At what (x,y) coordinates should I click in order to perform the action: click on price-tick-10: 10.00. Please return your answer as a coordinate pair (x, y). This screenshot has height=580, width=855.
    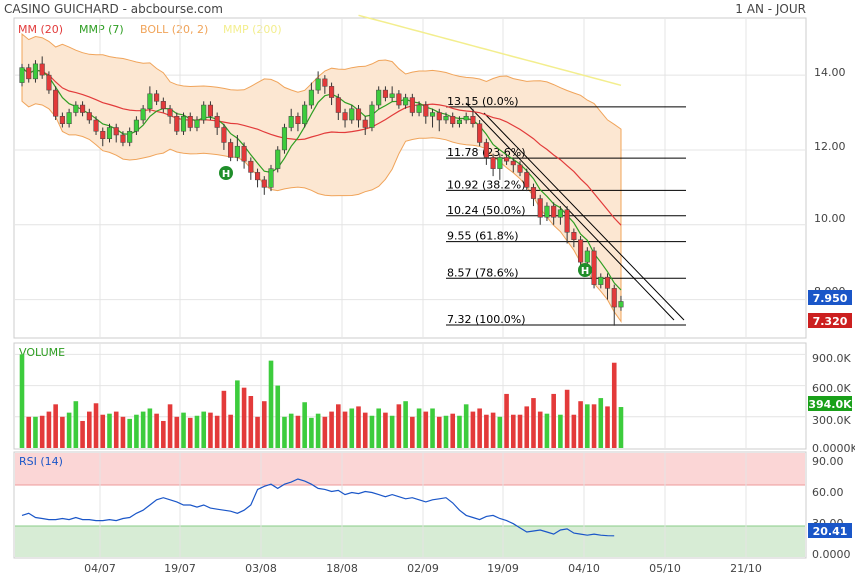
    Looking at the image, I should click on (830, 218).